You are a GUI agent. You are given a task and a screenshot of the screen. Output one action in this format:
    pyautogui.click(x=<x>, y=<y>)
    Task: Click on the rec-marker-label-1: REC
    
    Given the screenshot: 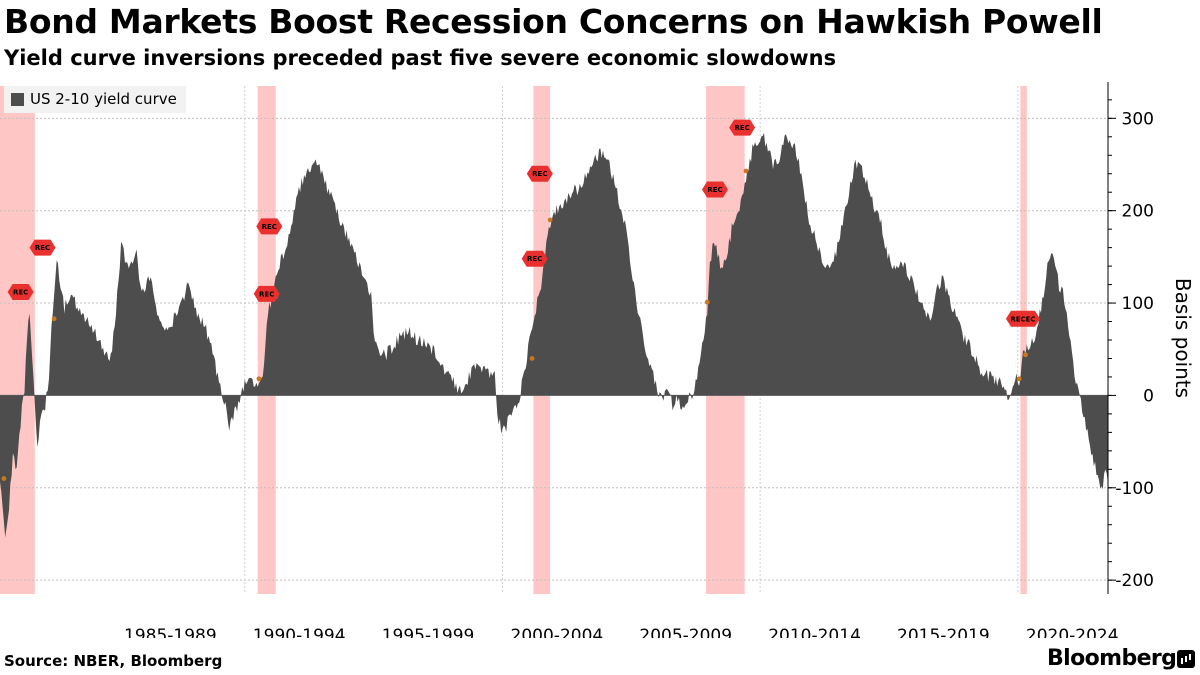 What is the action you would take?
    pyautogui.click(x=42, y=248)
    